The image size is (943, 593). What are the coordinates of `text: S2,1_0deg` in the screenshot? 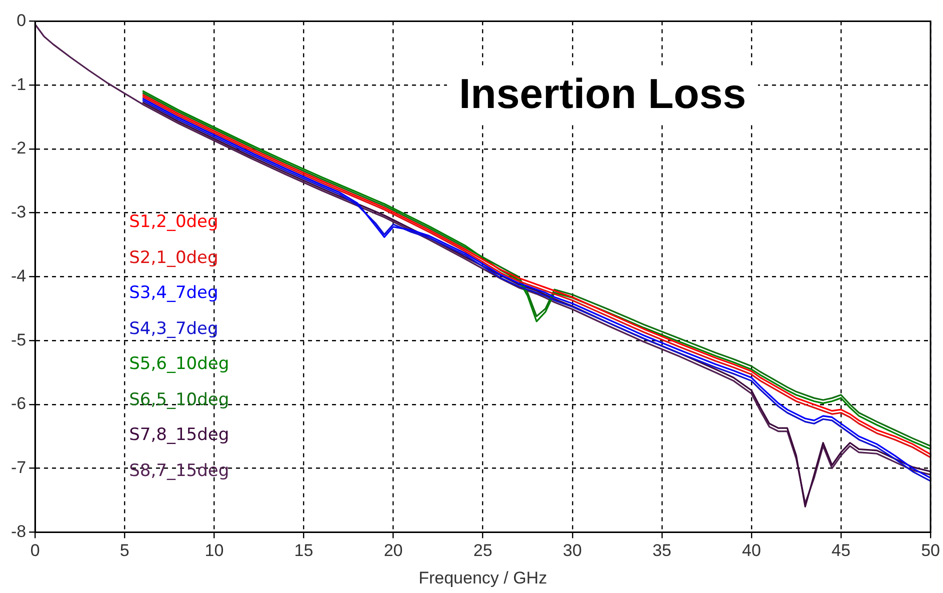 It's located at (174, 258).